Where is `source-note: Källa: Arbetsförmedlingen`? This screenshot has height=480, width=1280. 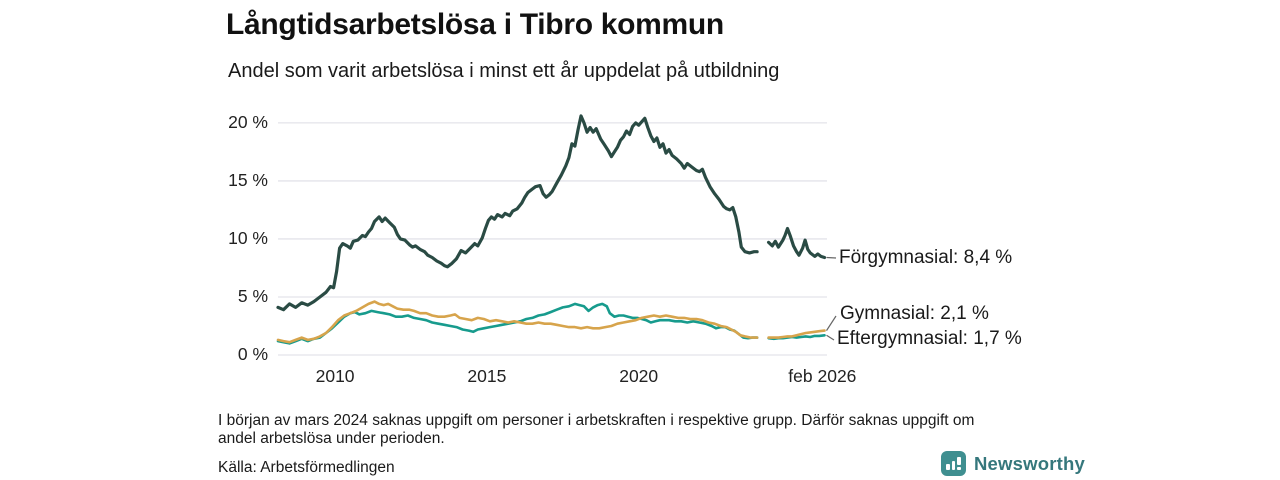
source-note: Källa: Arbetsförmedlingen is located at coordinates (306, 467).